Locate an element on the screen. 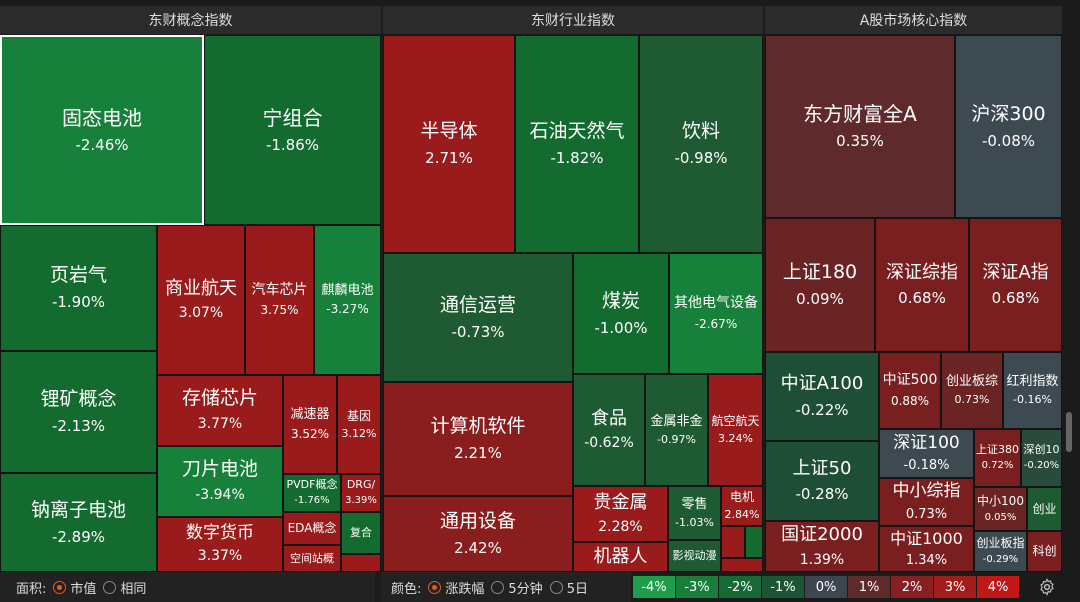  tile-sz180: 上证180 0.09% is located at coordinates (820, 285).